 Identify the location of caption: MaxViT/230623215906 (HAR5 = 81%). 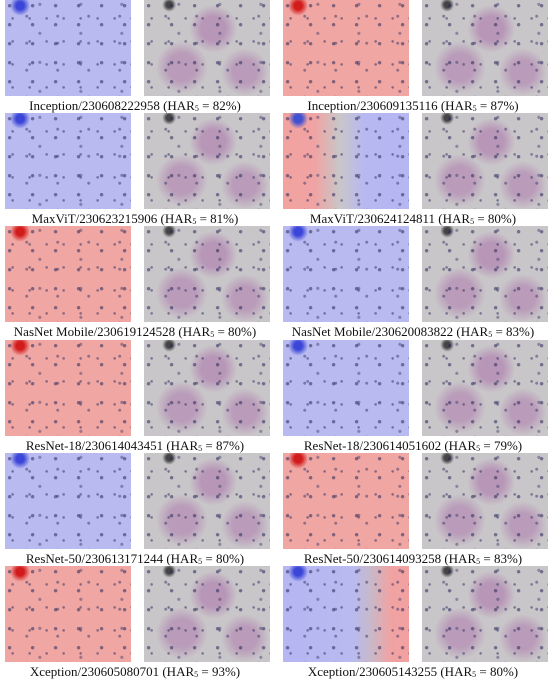
(135, 218).